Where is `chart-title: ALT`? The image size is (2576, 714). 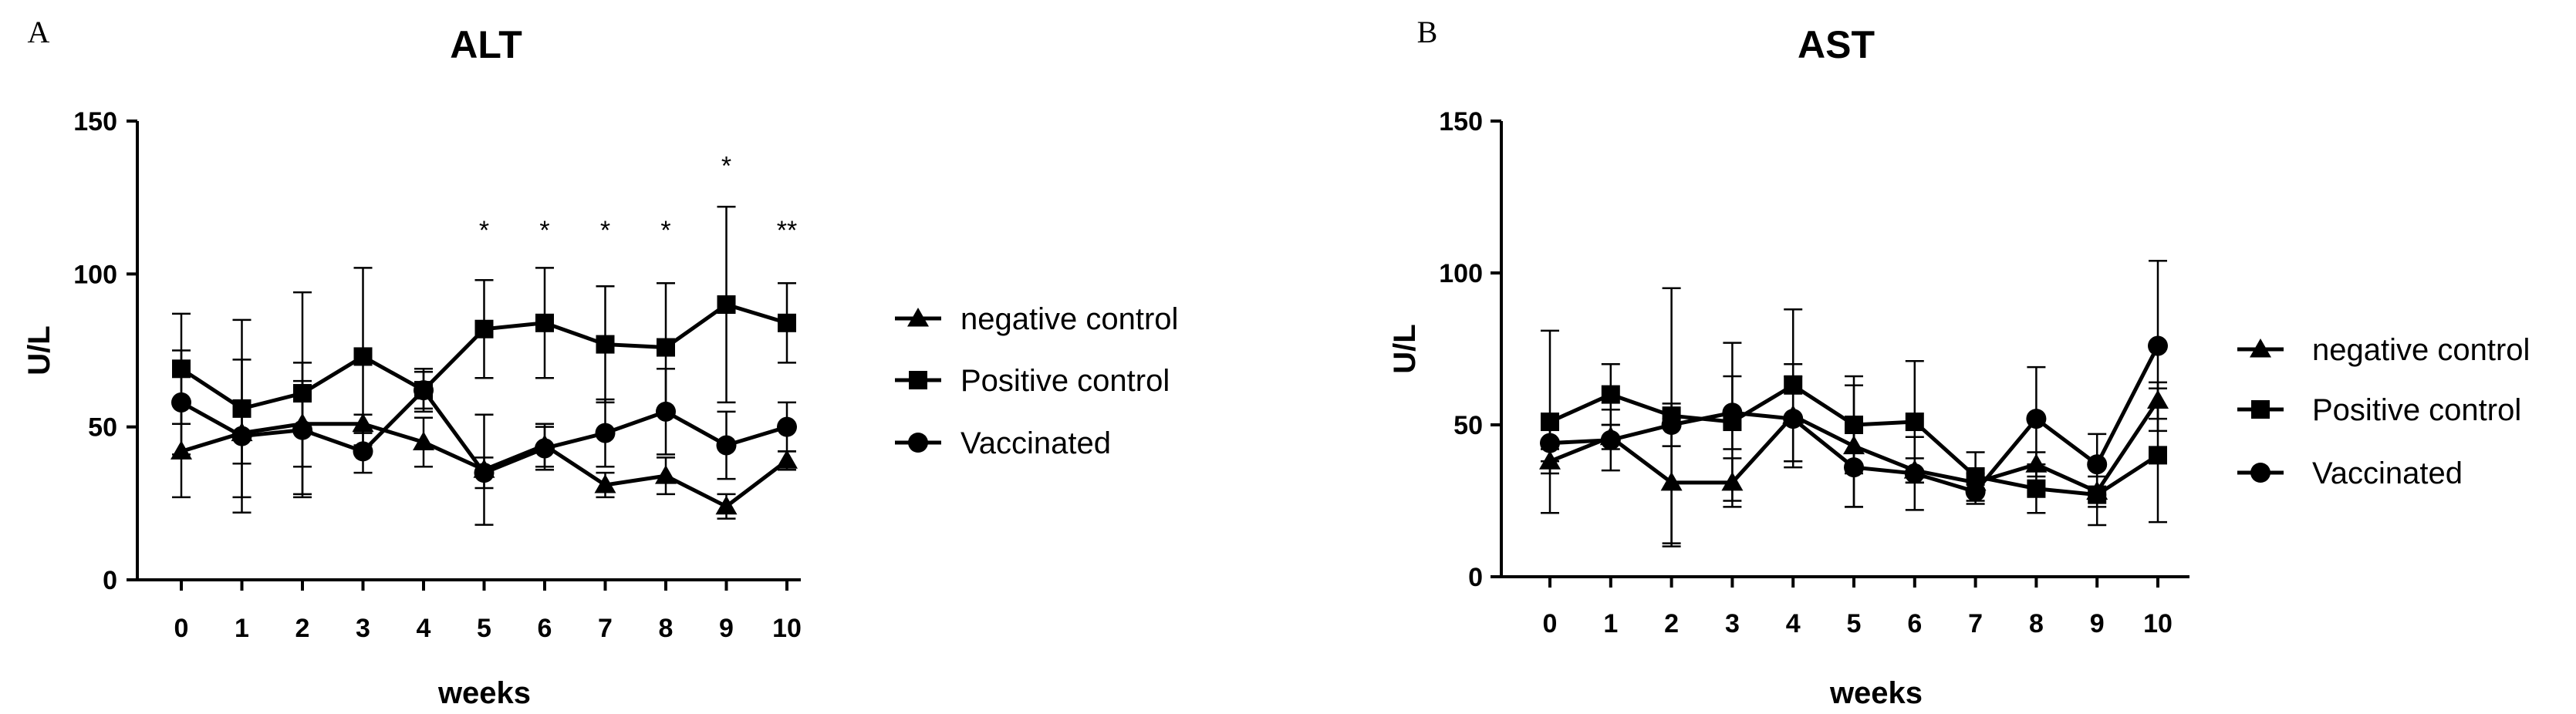 chart-title: ALT is located at coordinates (486, 44).